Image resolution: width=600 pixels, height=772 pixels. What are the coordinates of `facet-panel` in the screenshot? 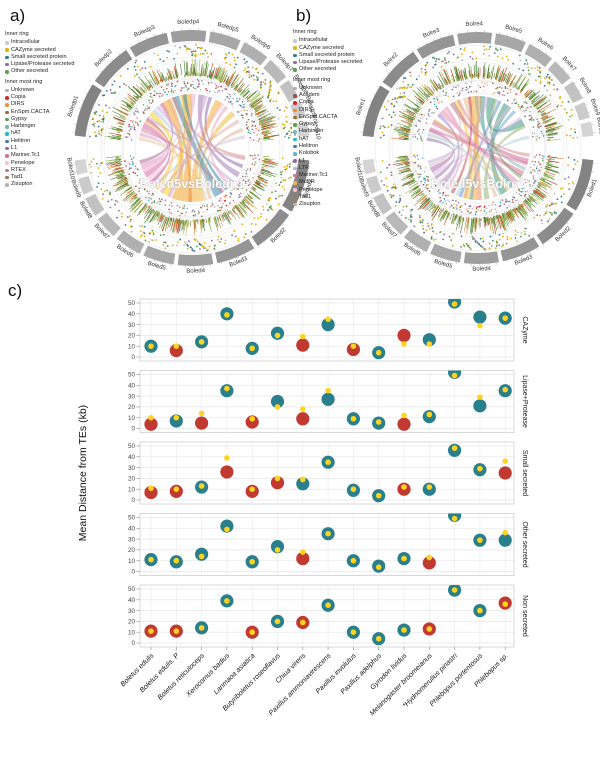 It's located at (327, 544).